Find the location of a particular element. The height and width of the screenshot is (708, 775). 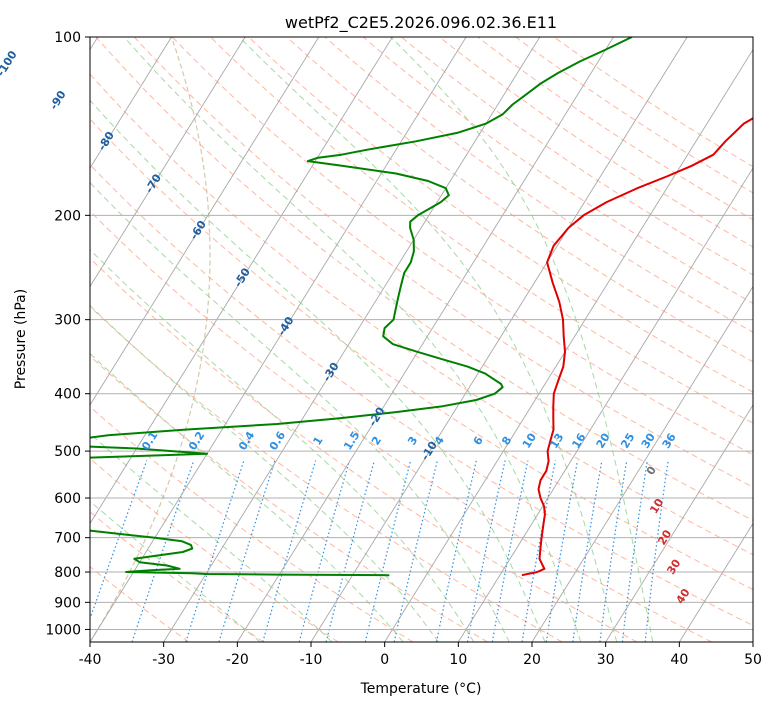

x-axis: -40 -30 -20 -10 0 10 20 30 40 50 is located at coordinates (420, 655).